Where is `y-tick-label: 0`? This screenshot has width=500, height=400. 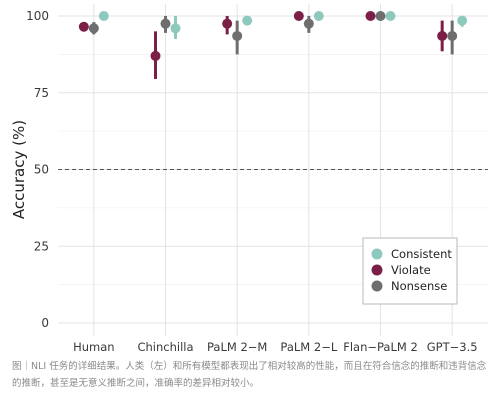
y-tick-label: 0 is located at coordinates (45, 323).